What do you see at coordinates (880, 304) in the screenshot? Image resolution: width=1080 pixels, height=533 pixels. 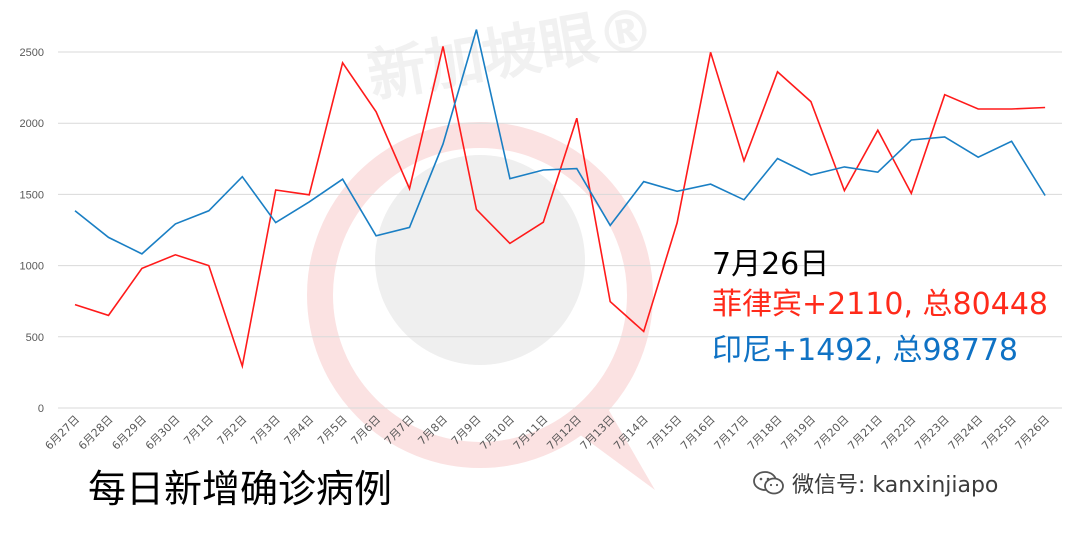 I see `annotation-philippines: 菲律宾+2110, 总80448` at bounding box center [880, 304].